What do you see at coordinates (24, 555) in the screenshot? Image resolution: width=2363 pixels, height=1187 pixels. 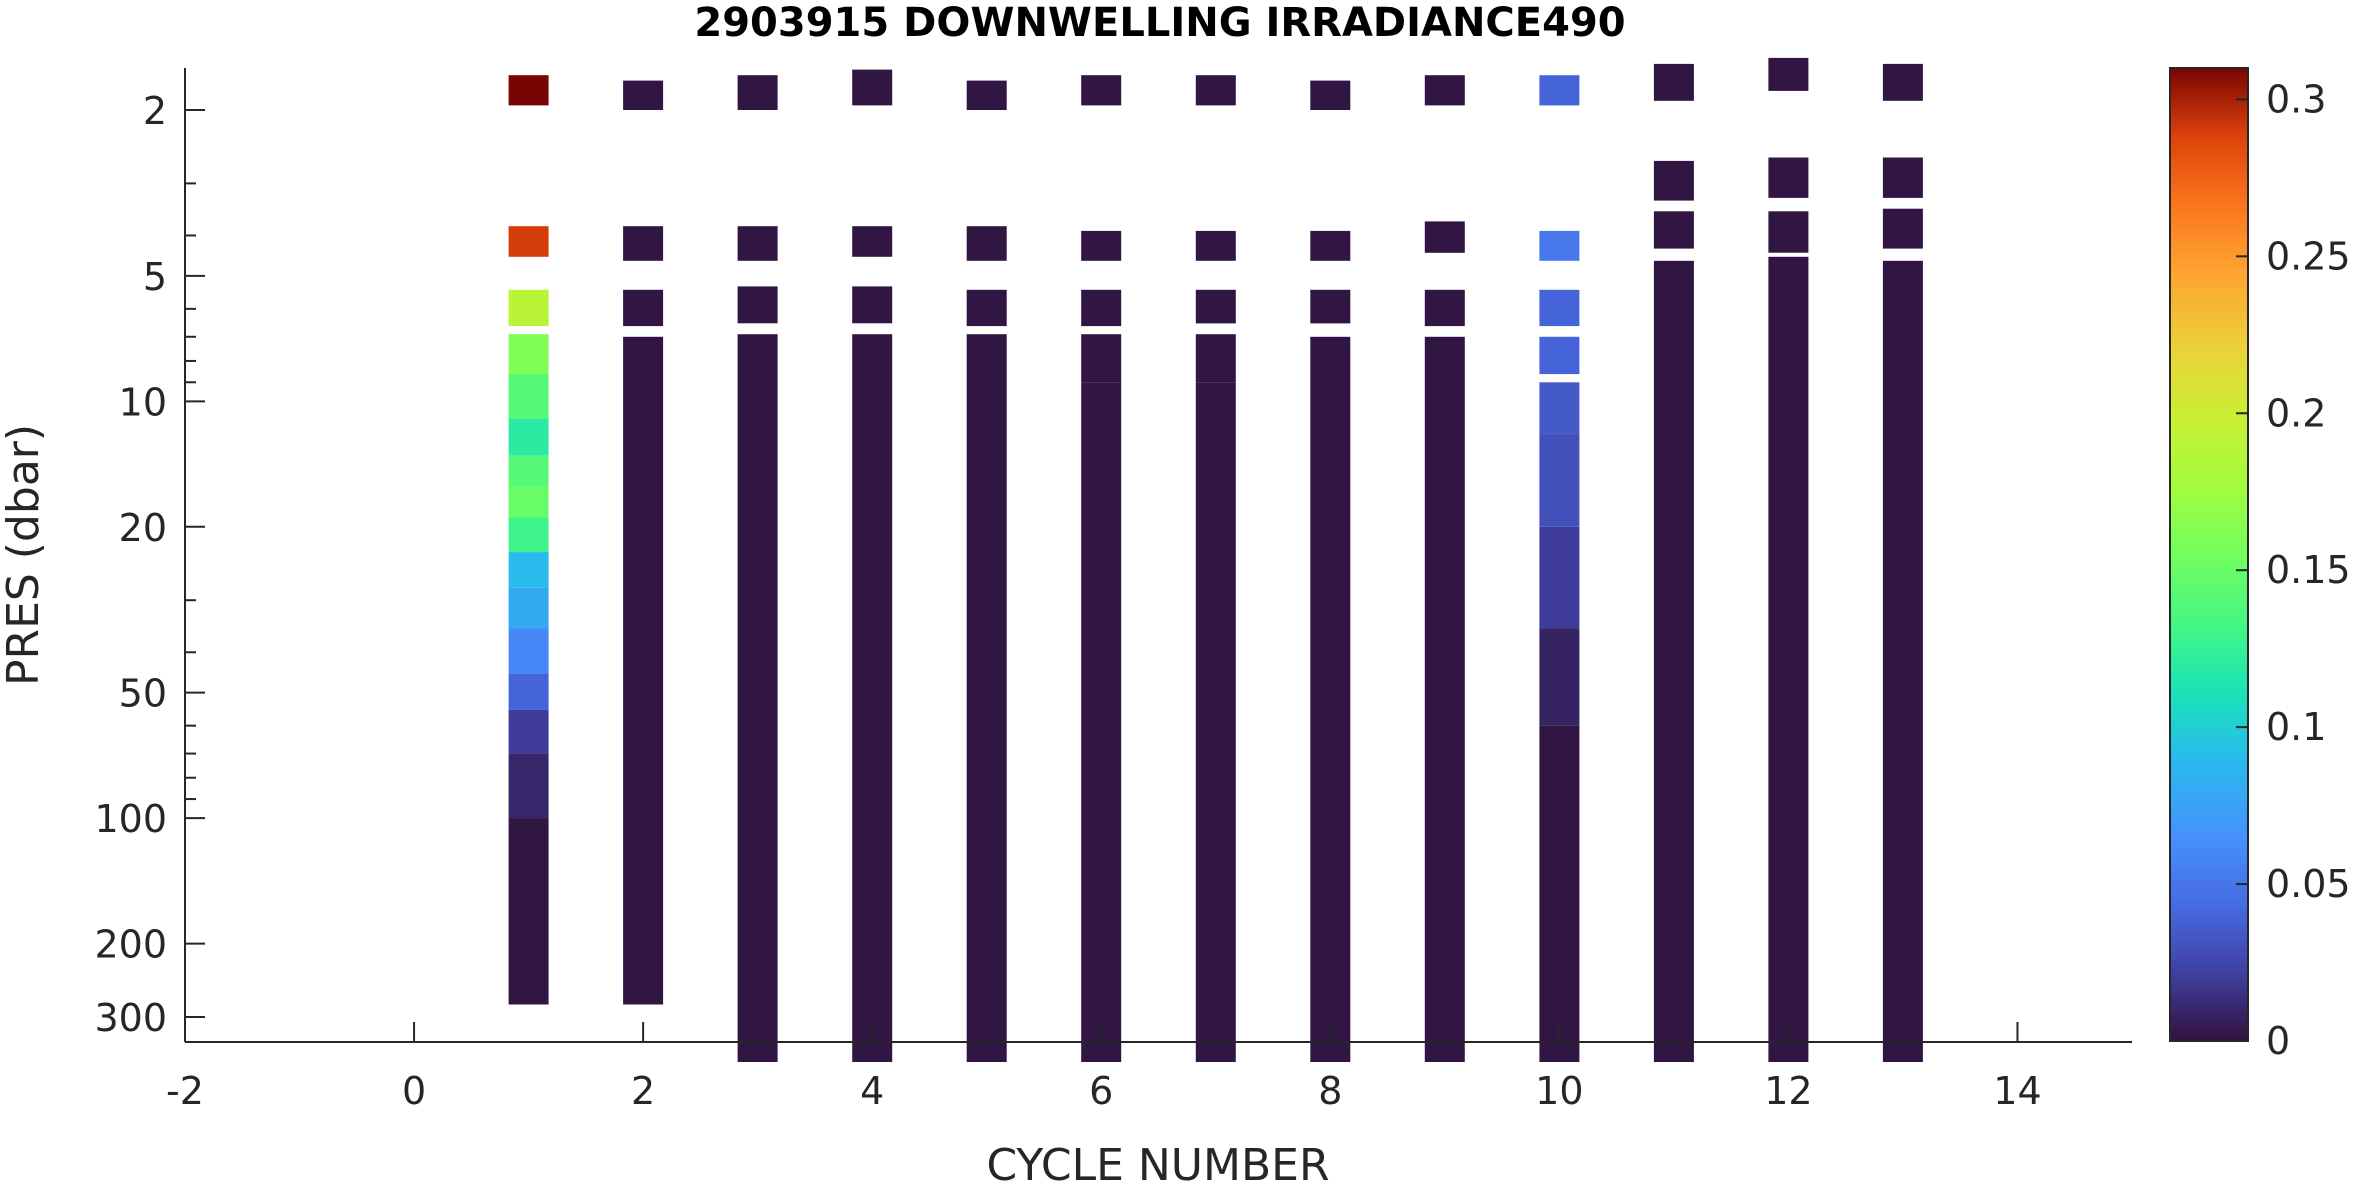 I see `y-axis-label: PRES (dbar)` at bounding box center [24, 555].